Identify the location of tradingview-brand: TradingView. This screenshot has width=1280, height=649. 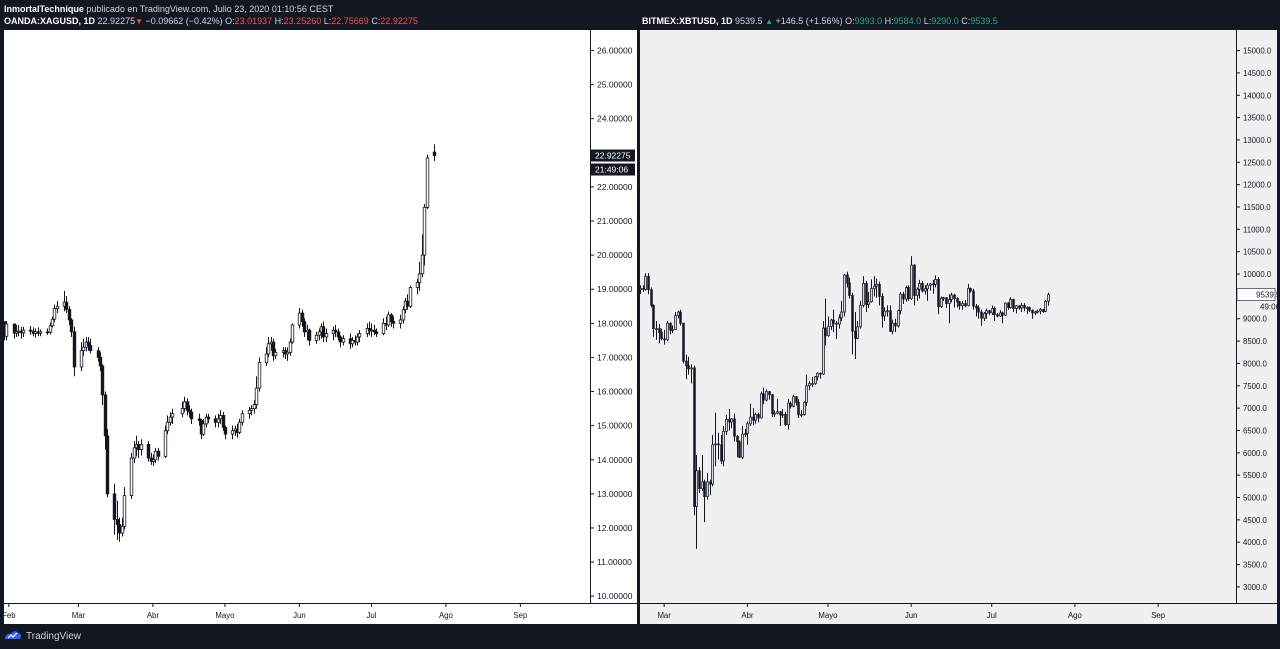
(42, 636).